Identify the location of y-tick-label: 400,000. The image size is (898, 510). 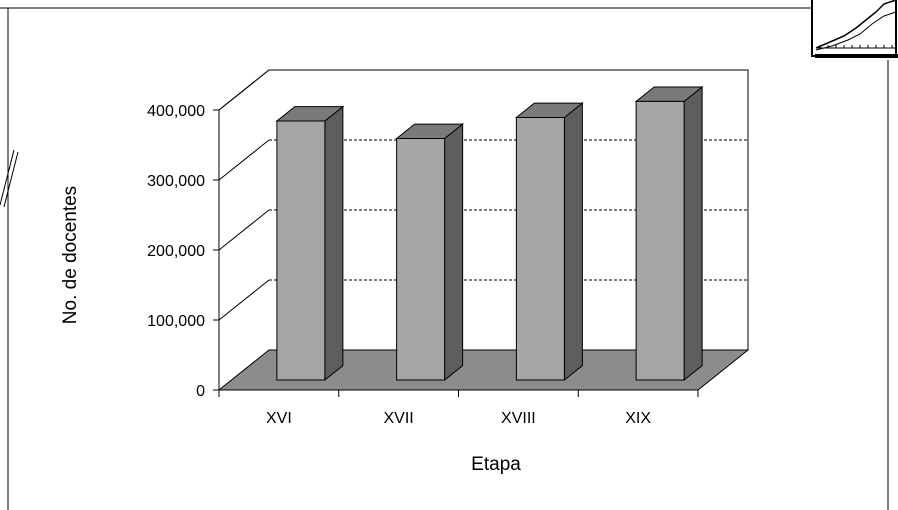
(176, 111).